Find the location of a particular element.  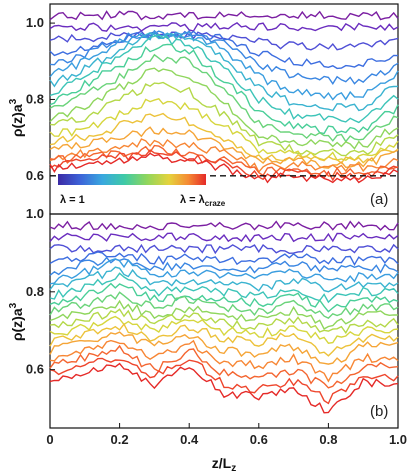

x-tick-label: 0.4 is located at coordinates (189, 439).